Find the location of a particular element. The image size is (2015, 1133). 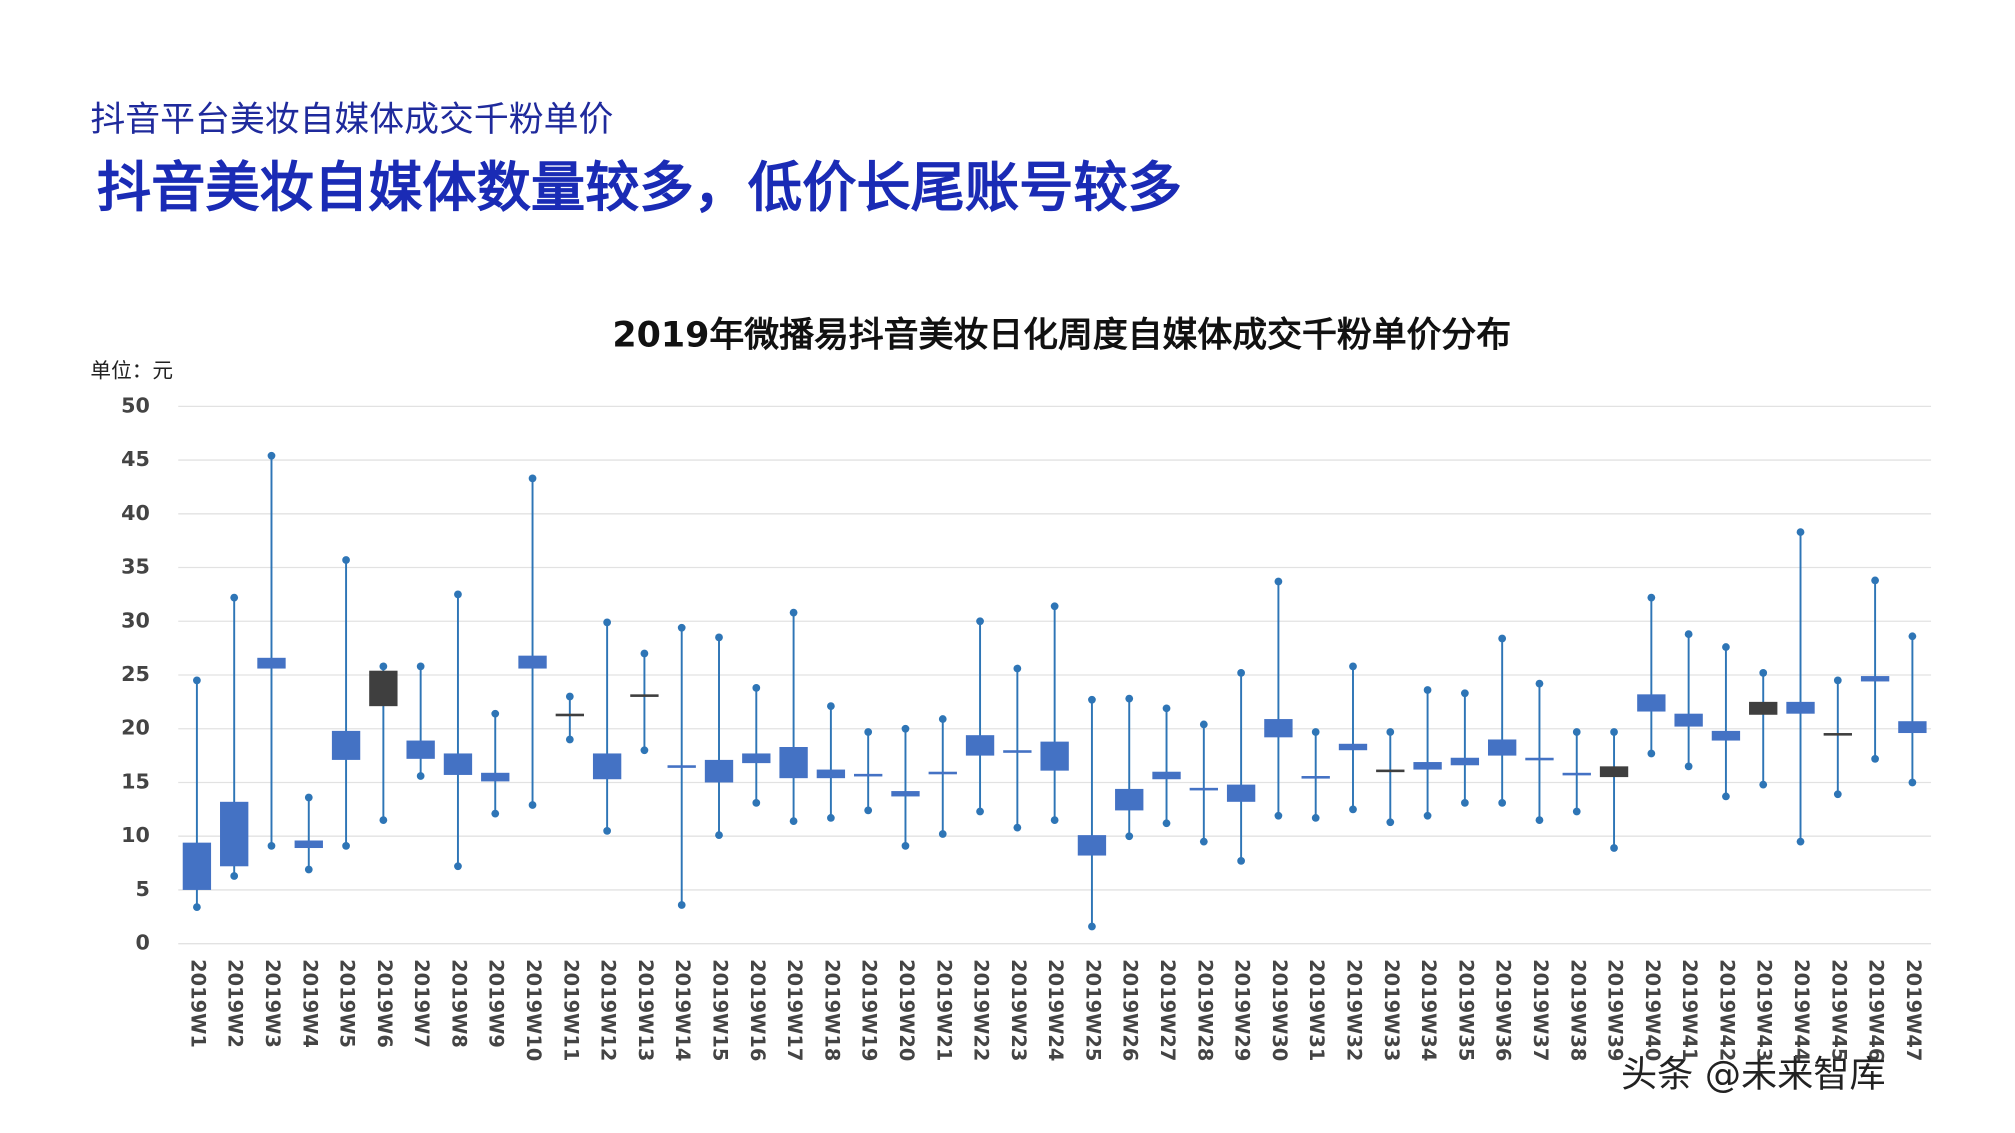

source-watermark: 头条 @未来智库 is located at coordinates (1753, 1074).